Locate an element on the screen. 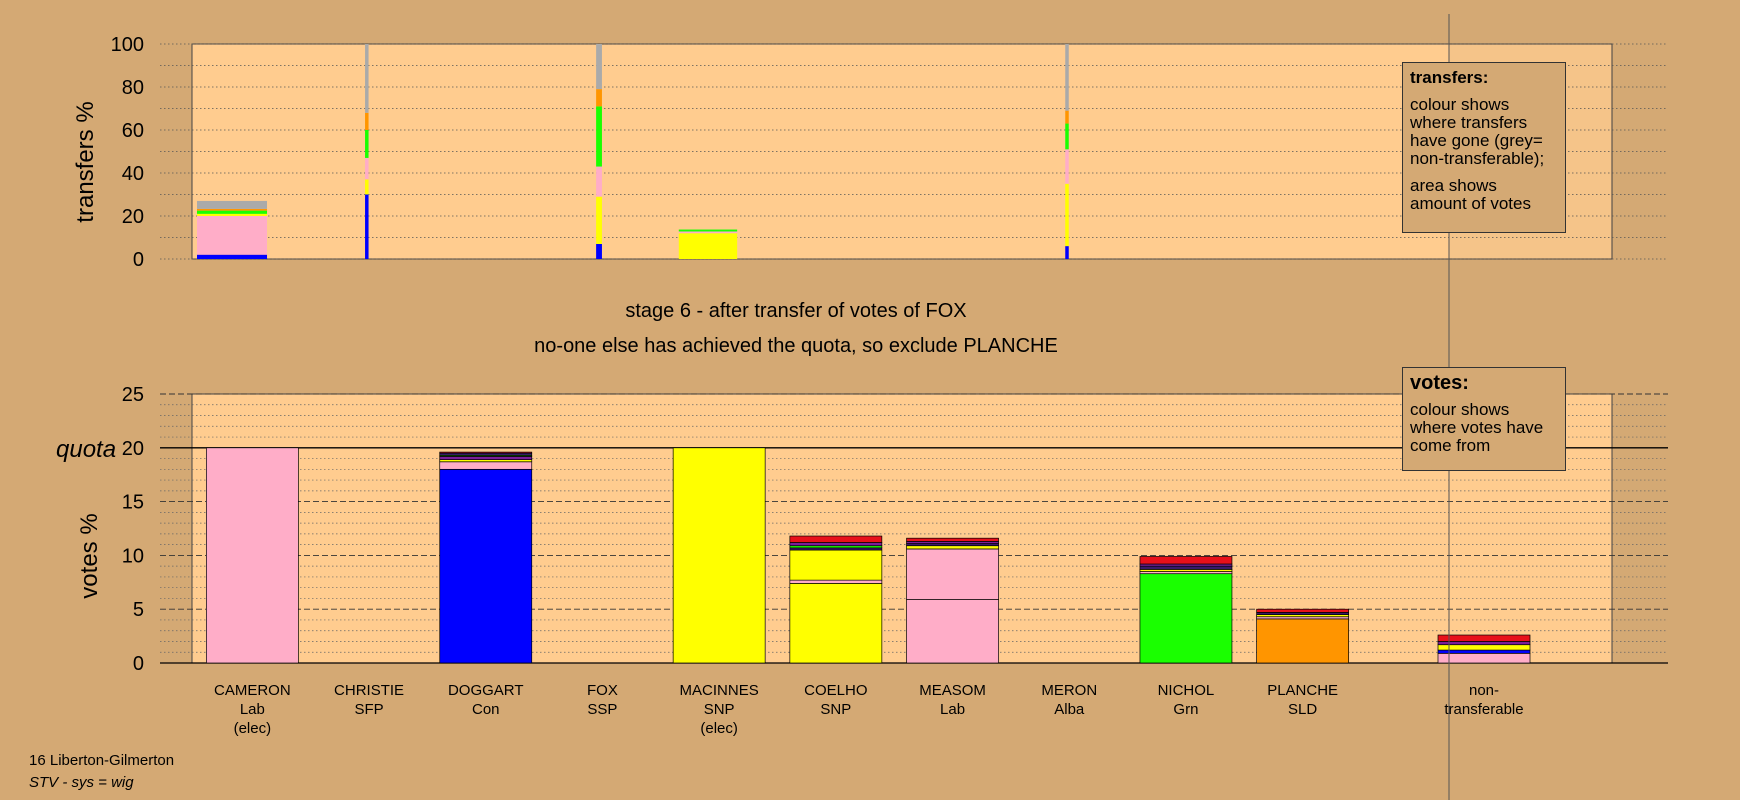 The width and height of the screenshot is (1740, 800). votes-tick-label: 10 is located at coordinates (133, 556).